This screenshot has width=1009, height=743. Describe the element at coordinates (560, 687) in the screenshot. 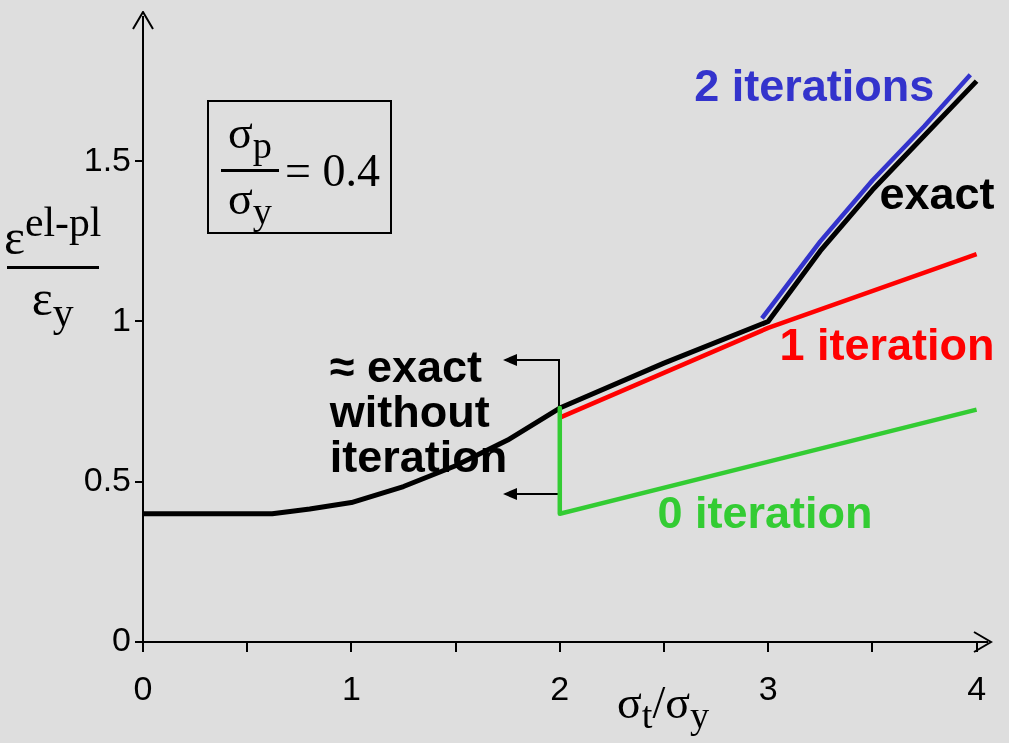

I see `x-tick-label: 2` at that location.